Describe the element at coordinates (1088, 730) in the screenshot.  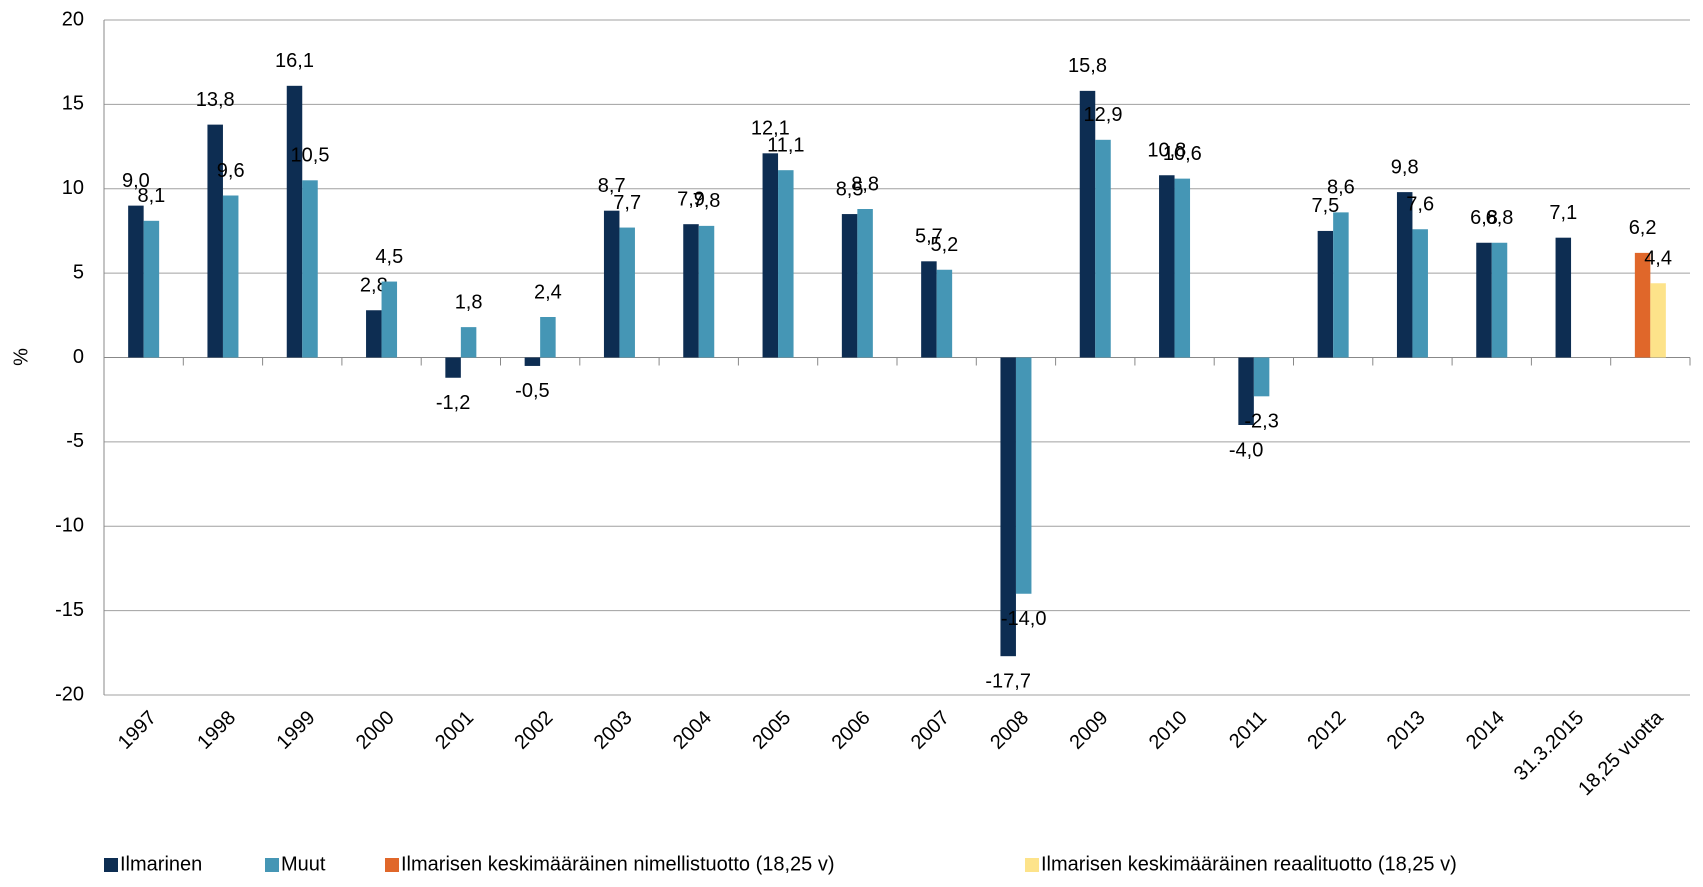
I see `x-tick-label: 2009` at that location.